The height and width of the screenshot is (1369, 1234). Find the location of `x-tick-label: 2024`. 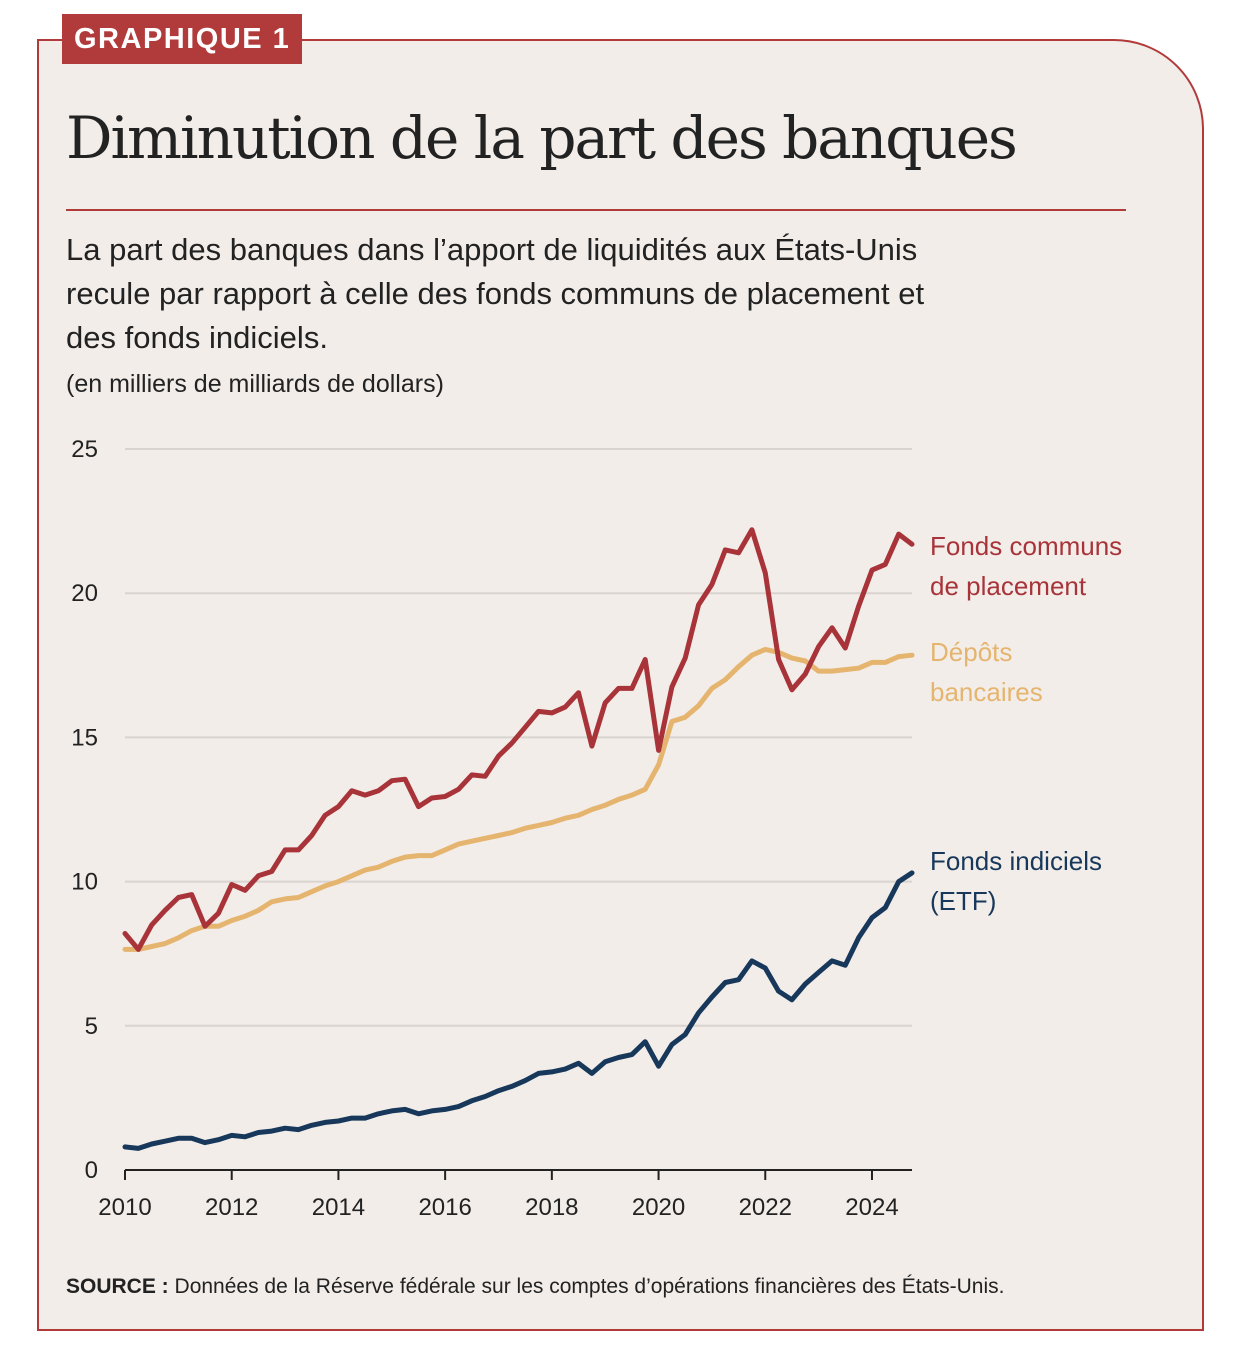

x-tick-label: 2024 is located at coordinates (871, 1207).